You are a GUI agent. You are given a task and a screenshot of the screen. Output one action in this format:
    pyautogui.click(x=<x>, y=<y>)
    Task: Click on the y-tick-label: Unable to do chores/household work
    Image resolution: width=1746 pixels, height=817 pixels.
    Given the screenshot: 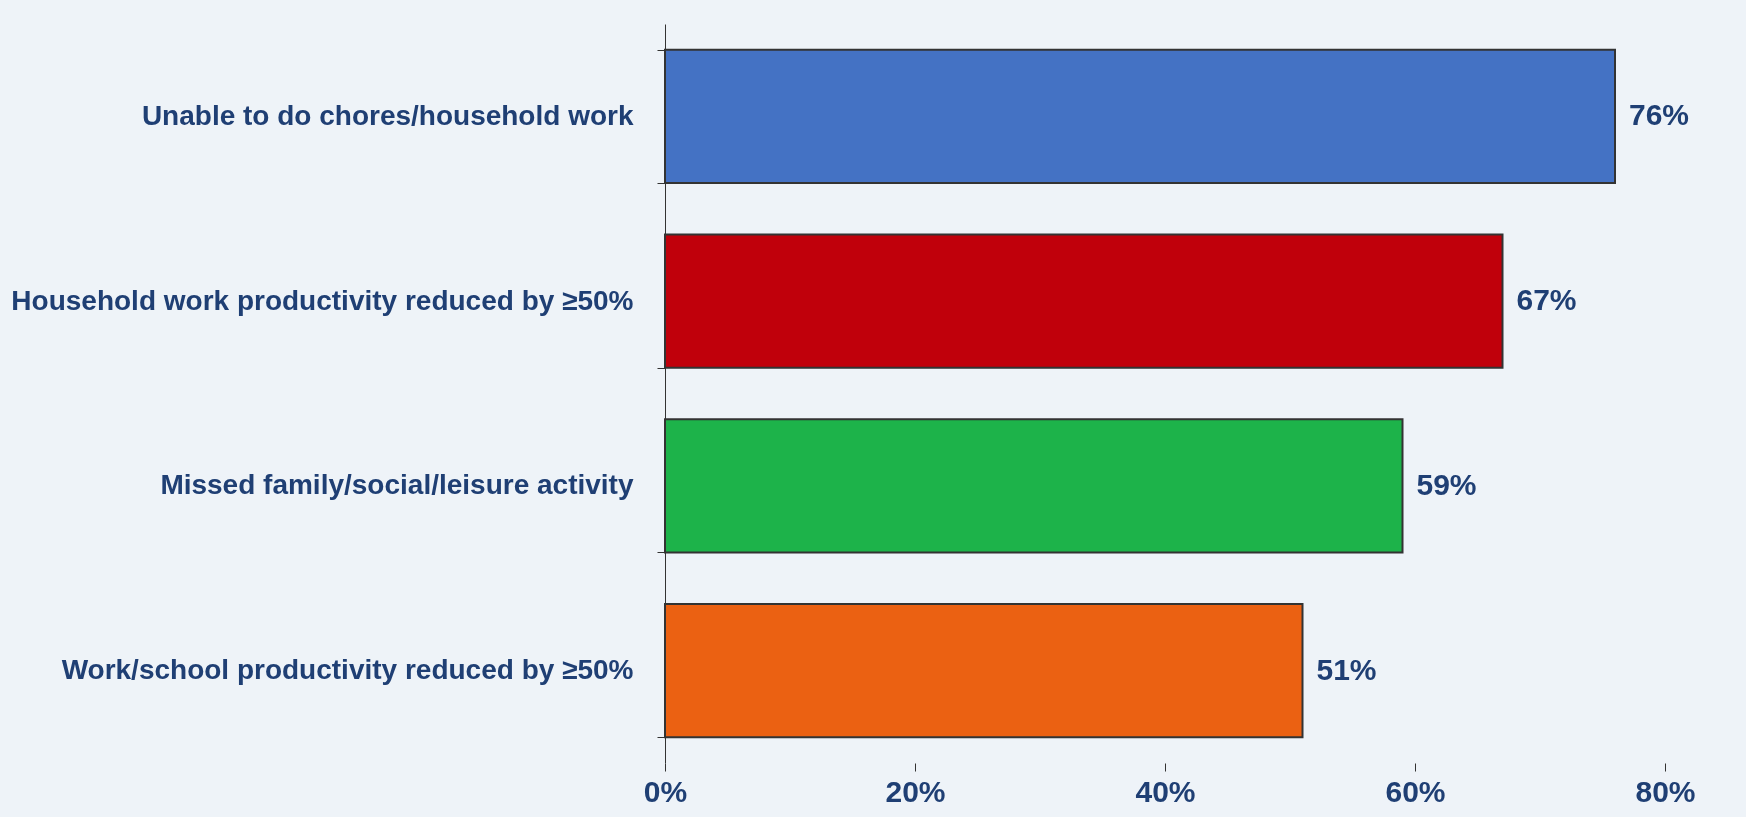 What is the action you would take?
    pyautogui.click(x=387, y=115)
    